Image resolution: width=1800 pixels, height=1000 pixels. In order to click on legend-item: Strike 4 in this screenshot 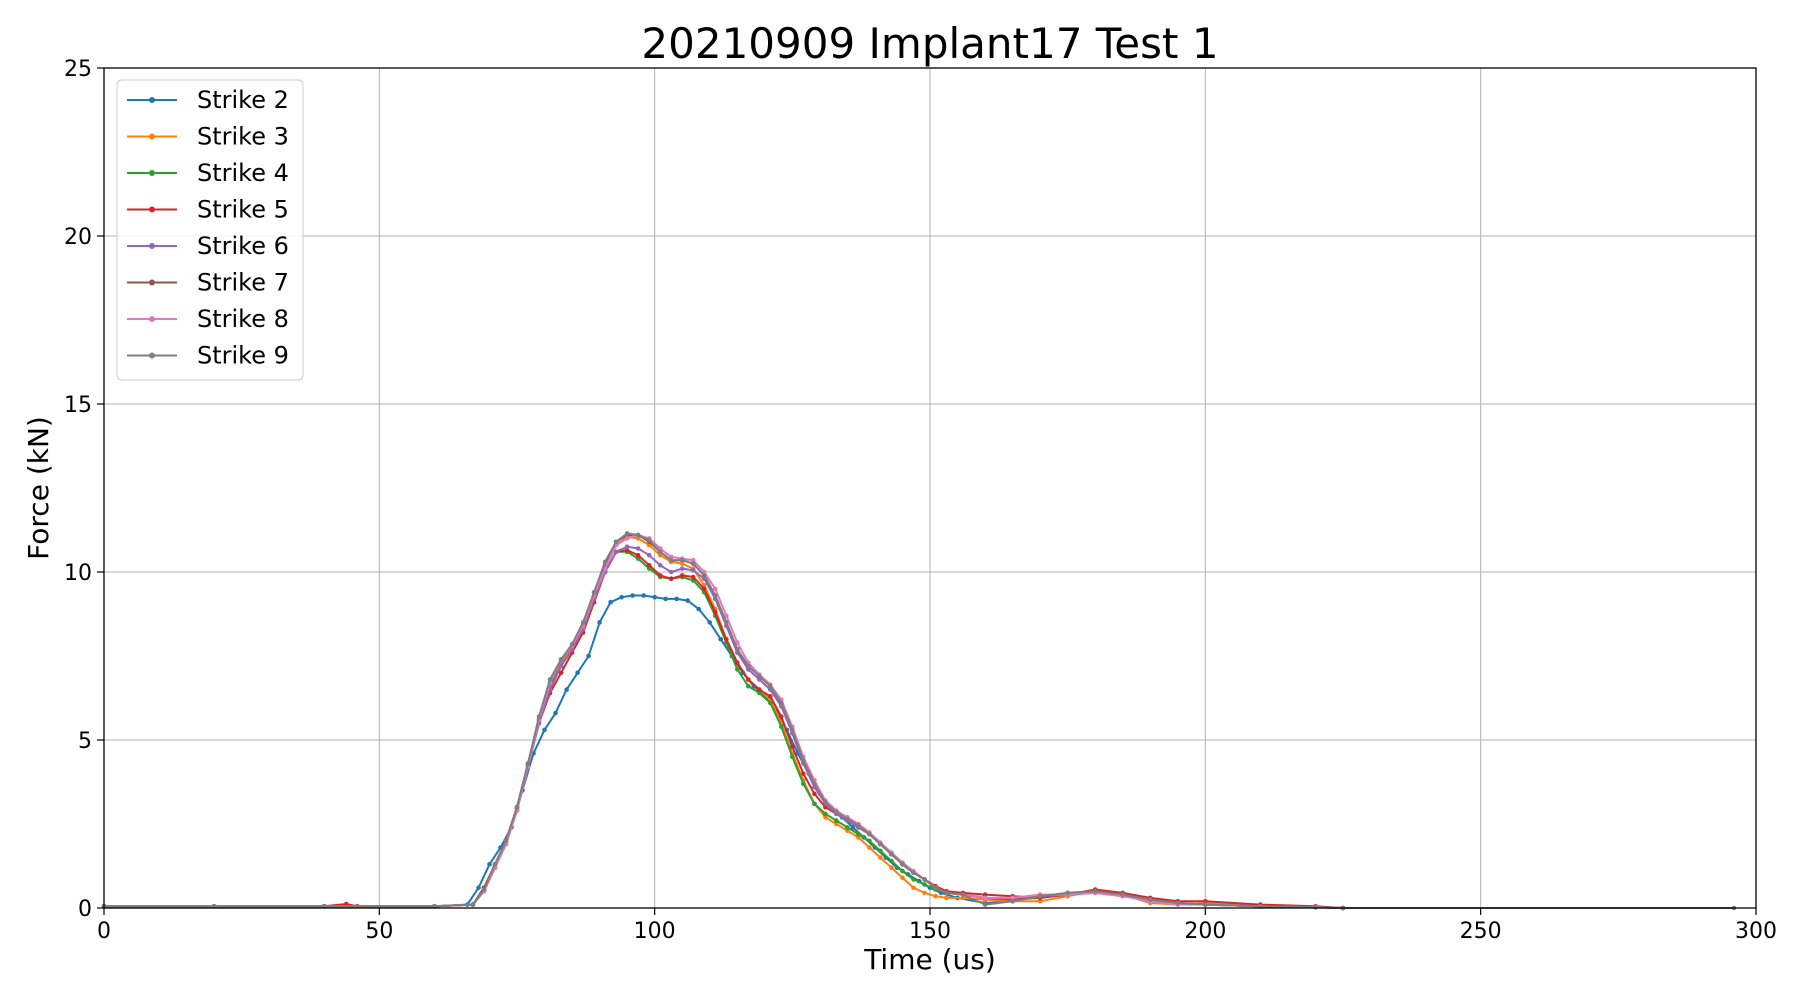, I will do `click(208, 173)`.